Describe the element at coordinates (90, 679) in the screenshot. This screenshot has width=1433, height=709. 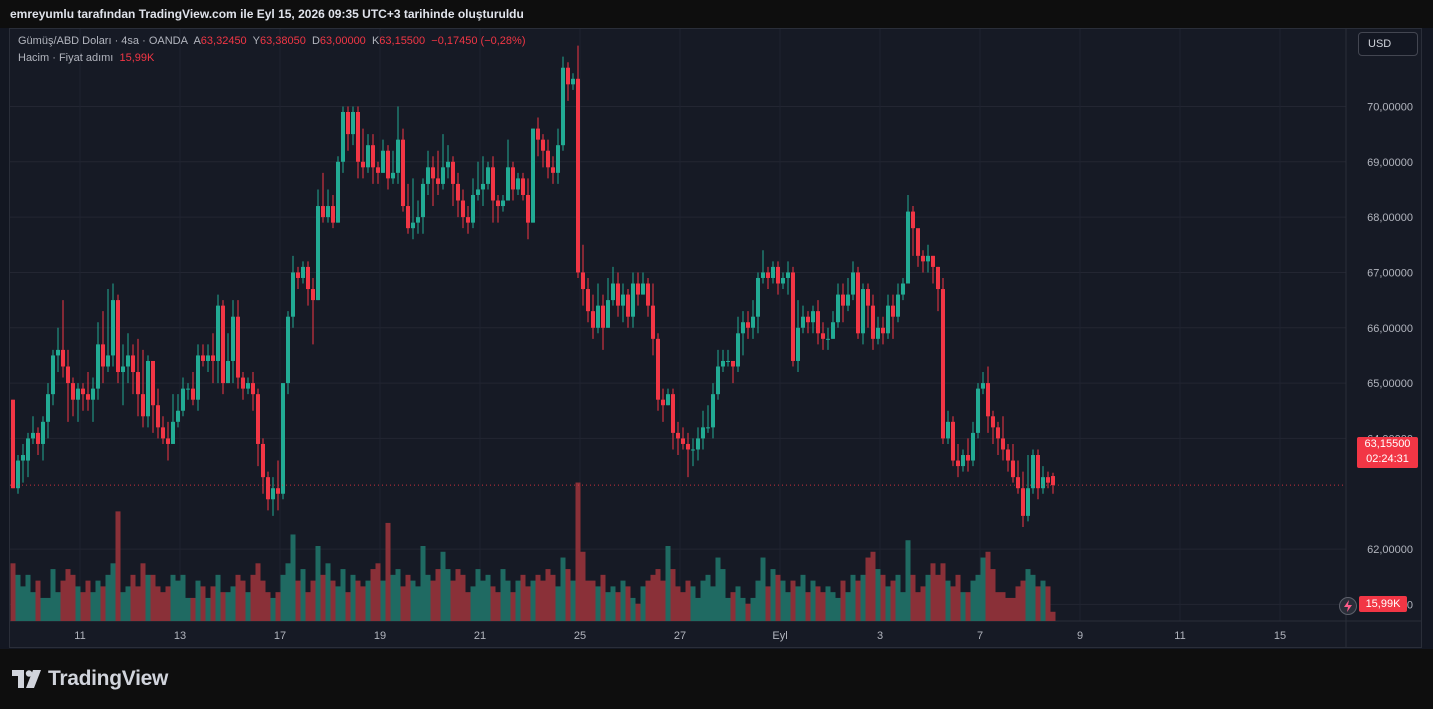
I see `tradingview-logo: TradingView` at that location.